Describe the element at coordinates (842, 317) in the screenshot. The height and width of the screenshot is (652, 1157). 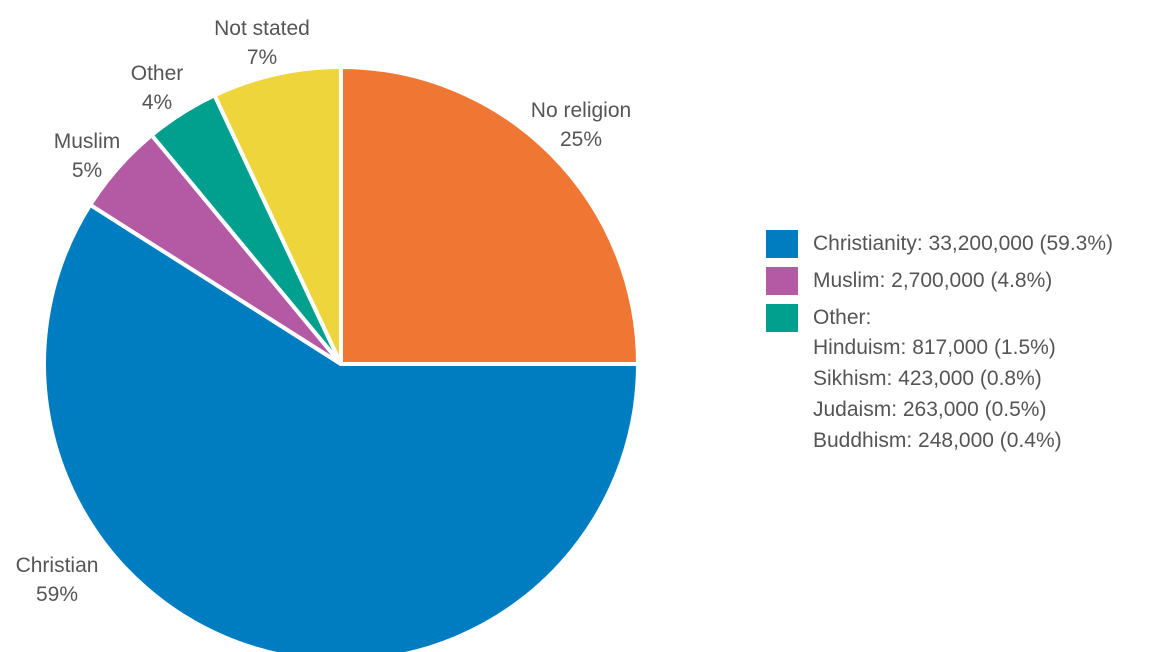
I see `legend-label-other: Other:` at that location.